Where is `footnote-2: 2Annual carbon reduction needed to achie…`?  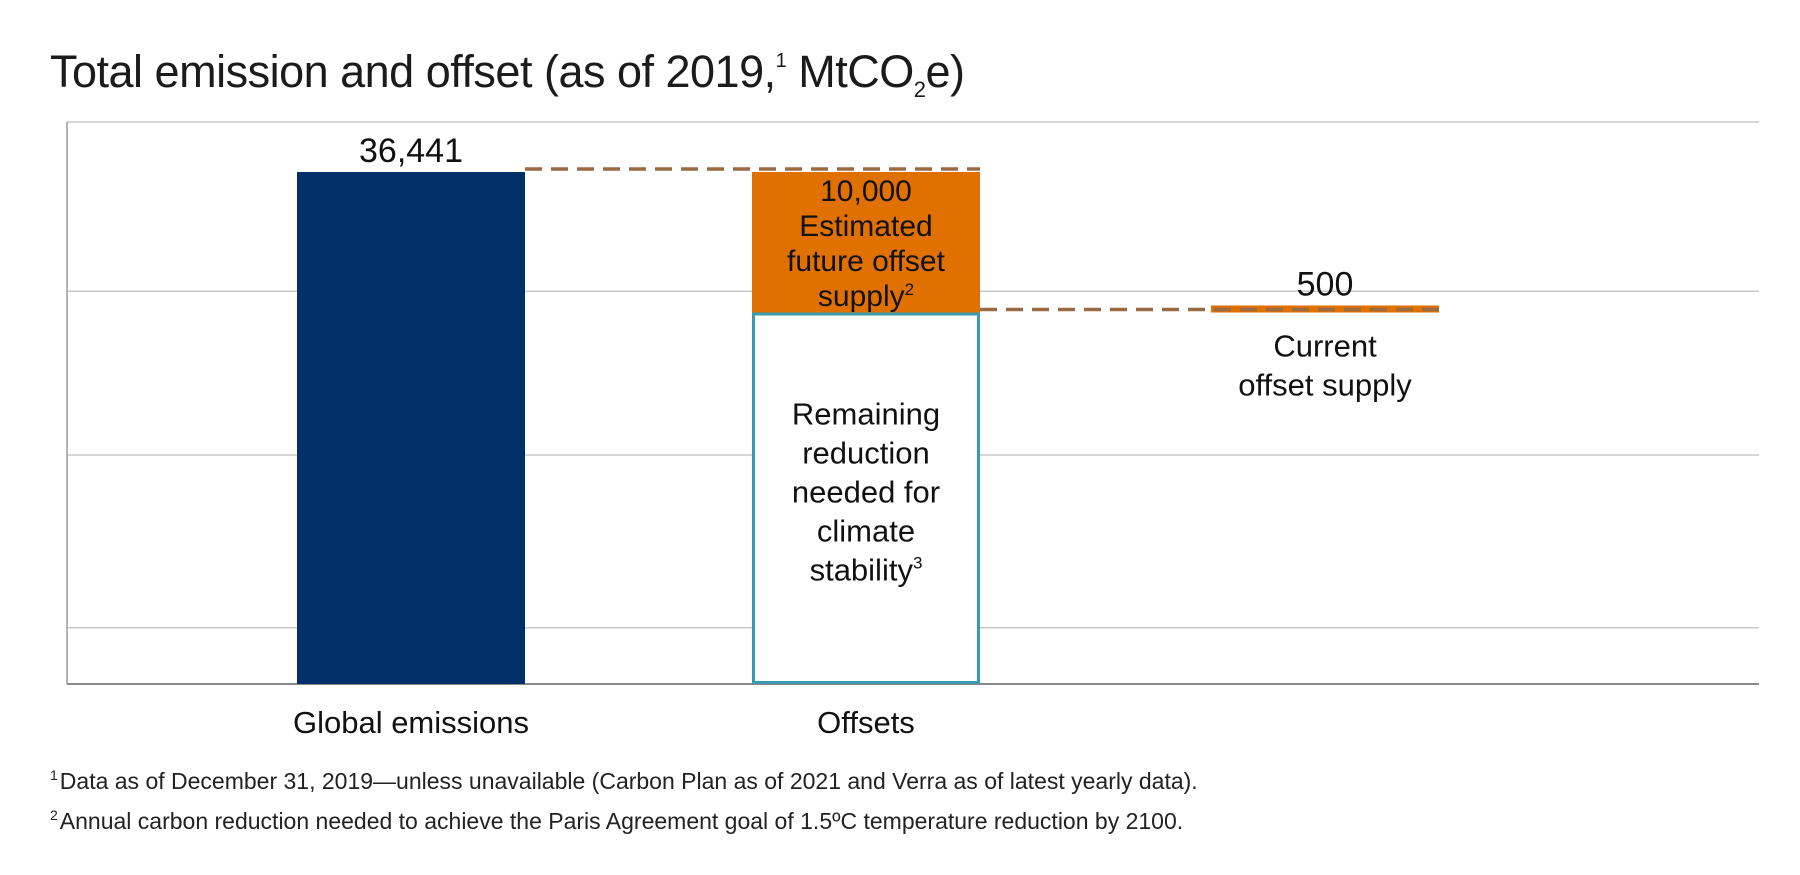 footnote-2: 2Annual carbon reduction needed to achie… is located at coordinates (616, 821).